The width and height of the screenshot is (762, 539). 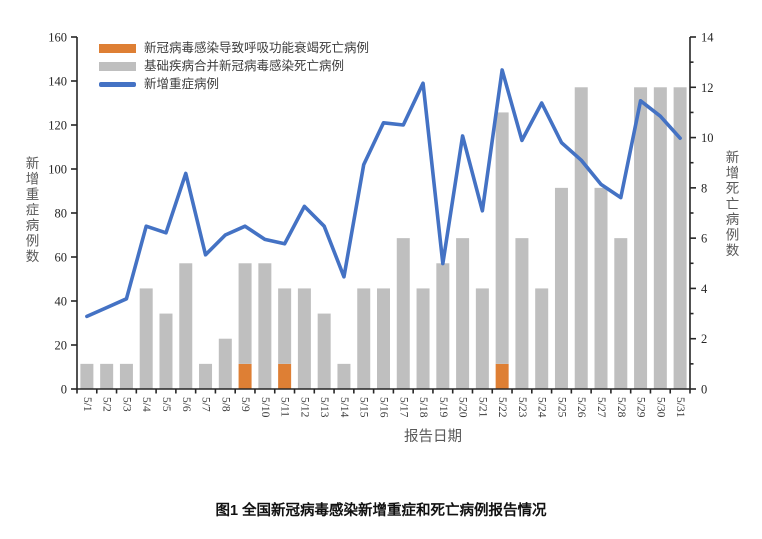 What do you see at coordinates (502, 407) in the screenshot?
I see `x-tick-label: 5/22` at bounding box center [502, 407].